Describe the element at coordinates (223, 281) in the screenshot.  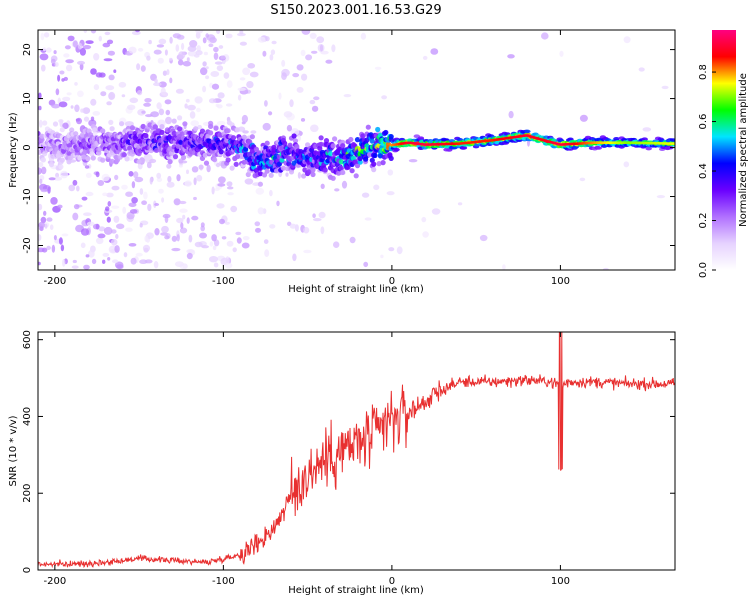
I see `x-tick-label: -100` at that location.